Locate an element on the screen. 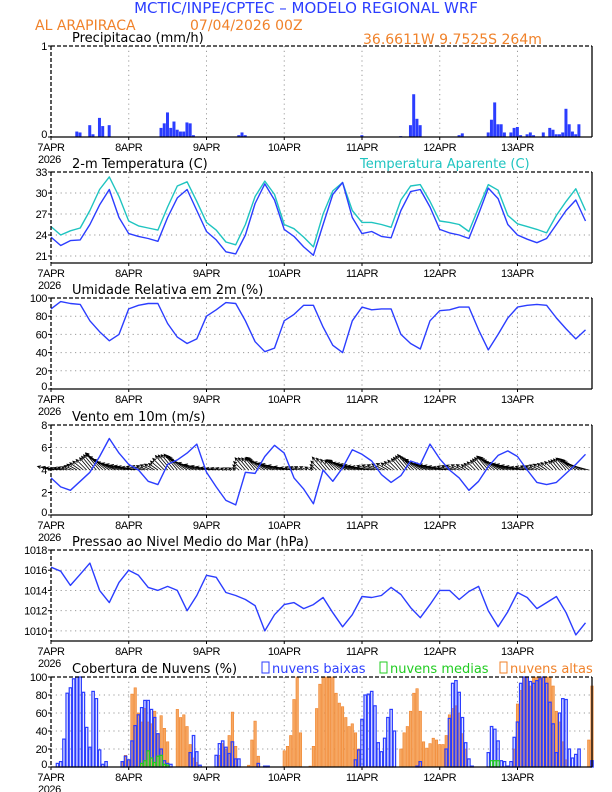 The height and width of the screenshot is (792, 612). legend-swatch is located at coordinates (265, 667).